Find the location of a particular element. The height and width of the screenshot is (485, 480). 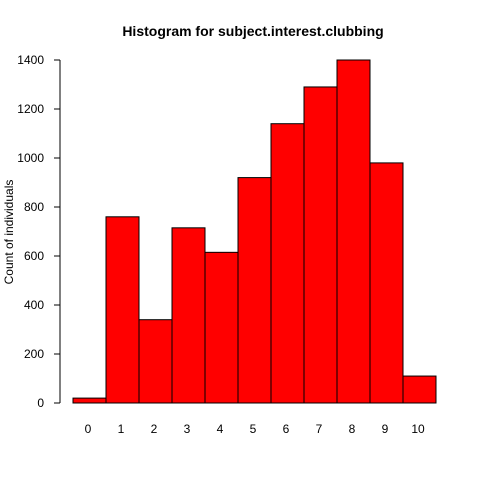

x-tick-label: 4 is located at coordinates (220, 429).